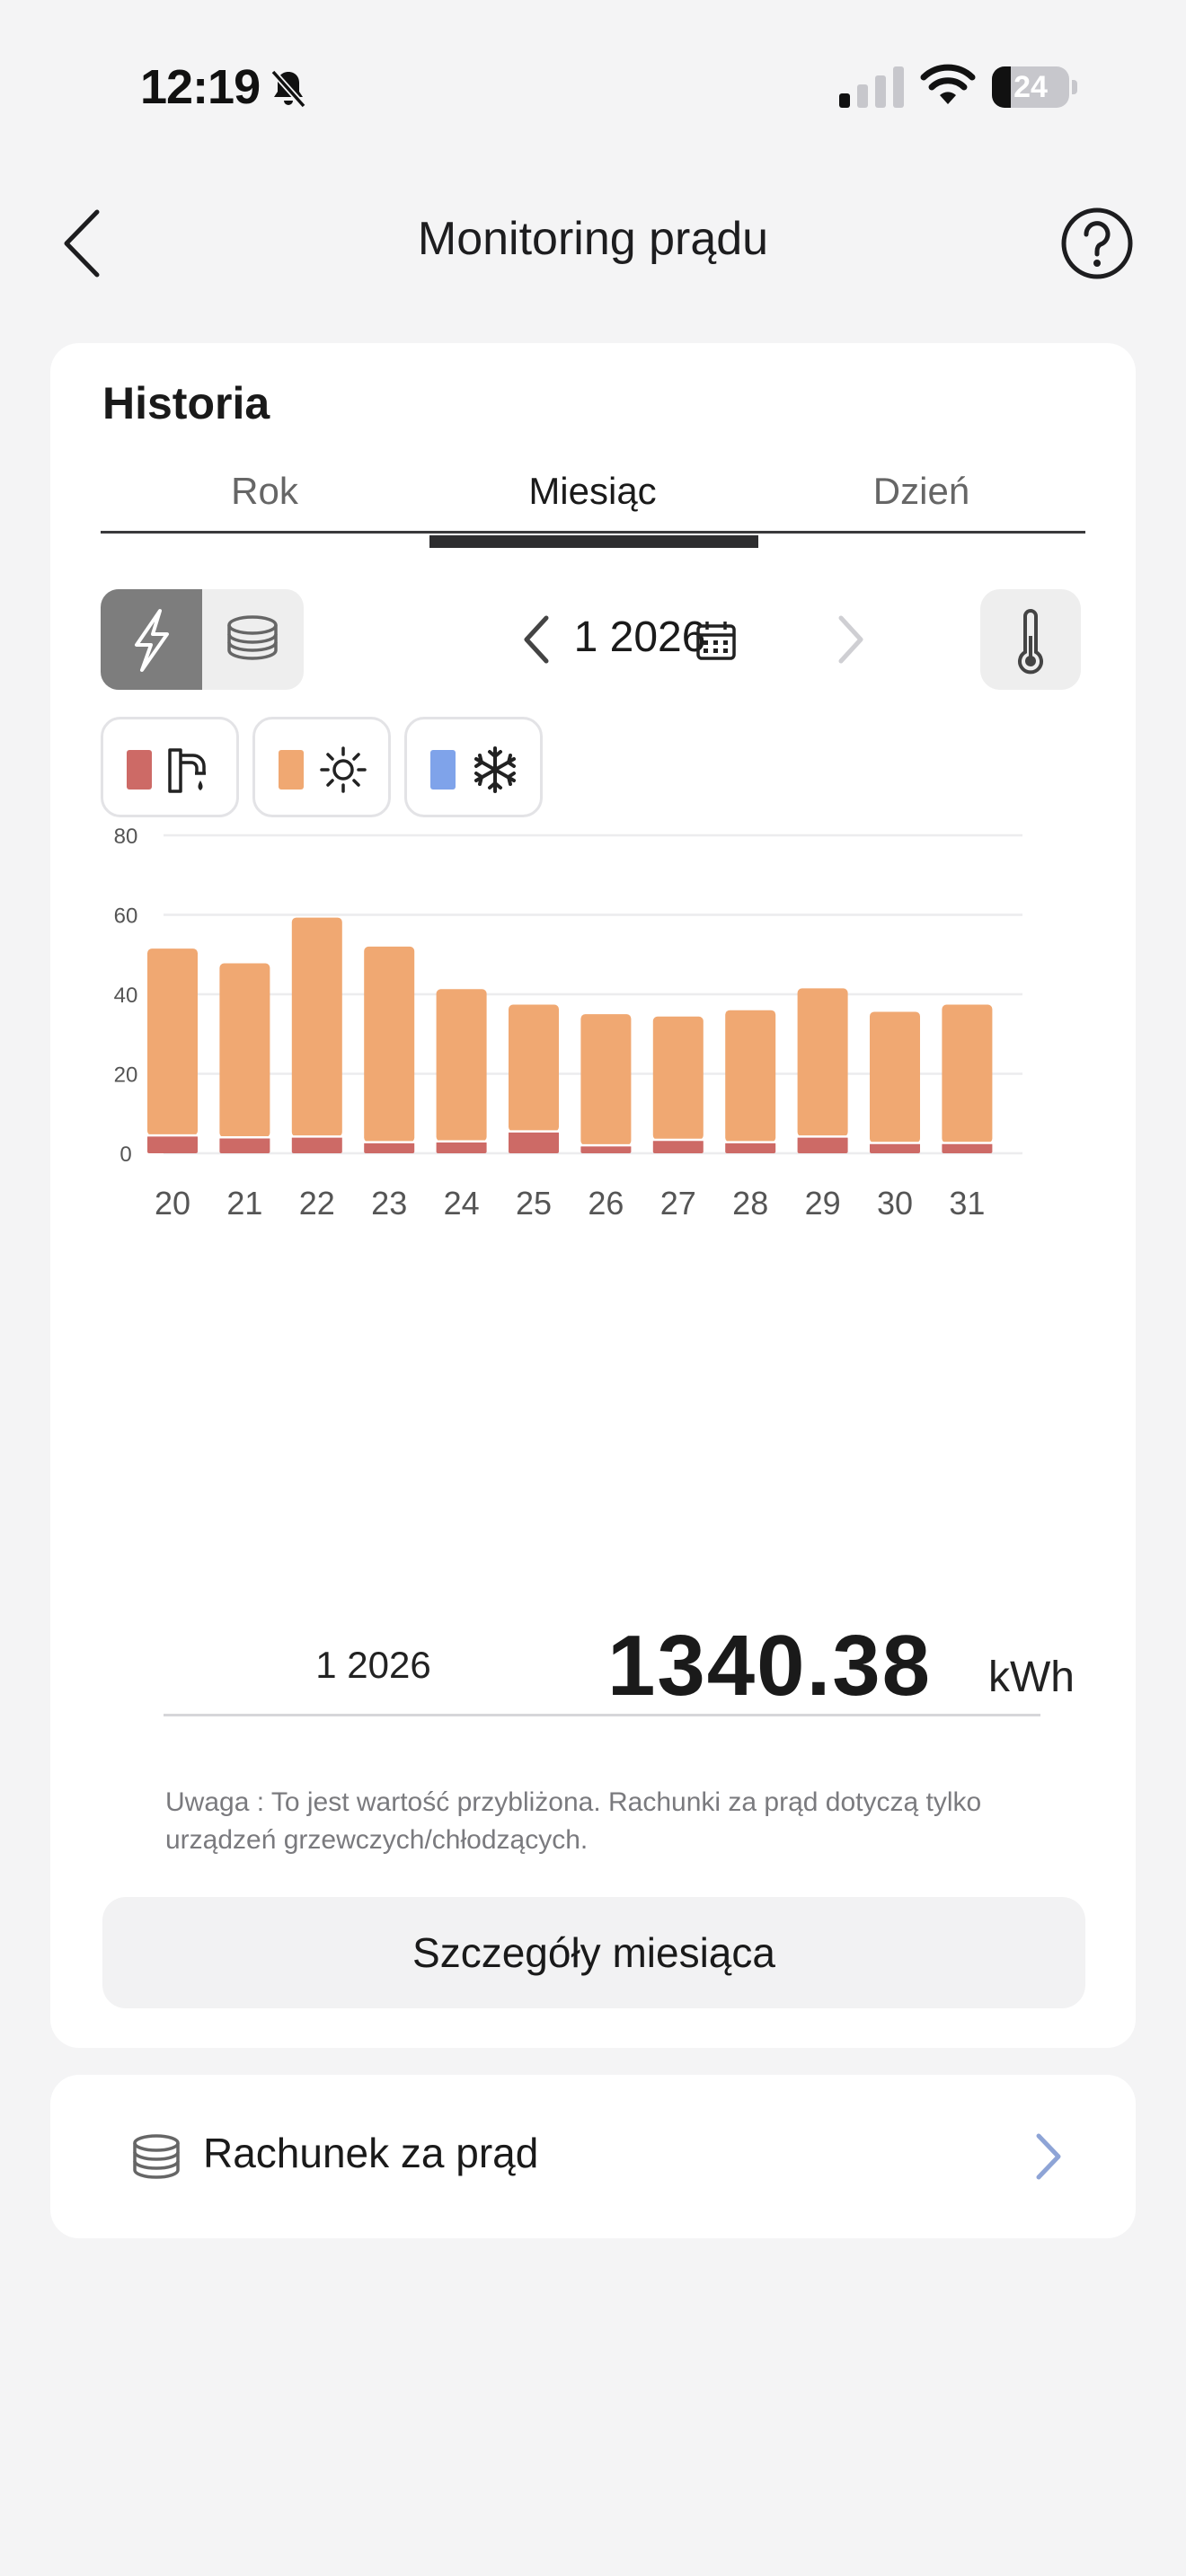 This screenshot has width=1186, height=2576. Describe the element at coordinates (343, 769) in the screenshot. I see `sun-icon` at that location.